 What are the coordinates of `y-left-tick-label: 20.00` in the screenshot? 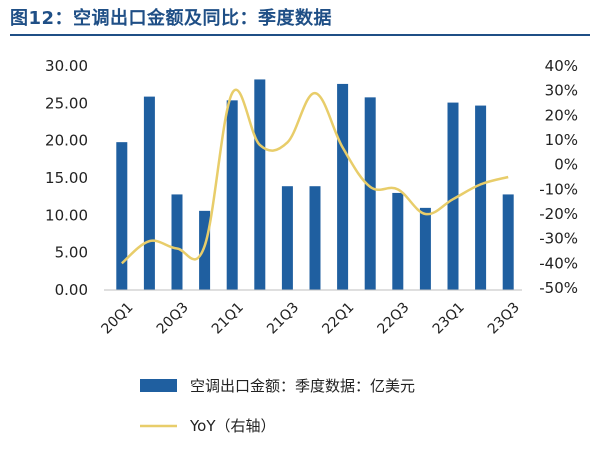 It's located at (66, 141).